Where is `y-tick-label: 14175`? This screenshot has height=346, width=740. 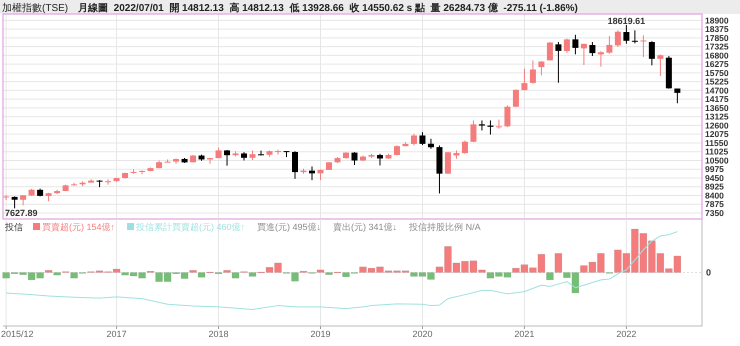
y-tick-label: 14175 is located at coordinates (717, 99).